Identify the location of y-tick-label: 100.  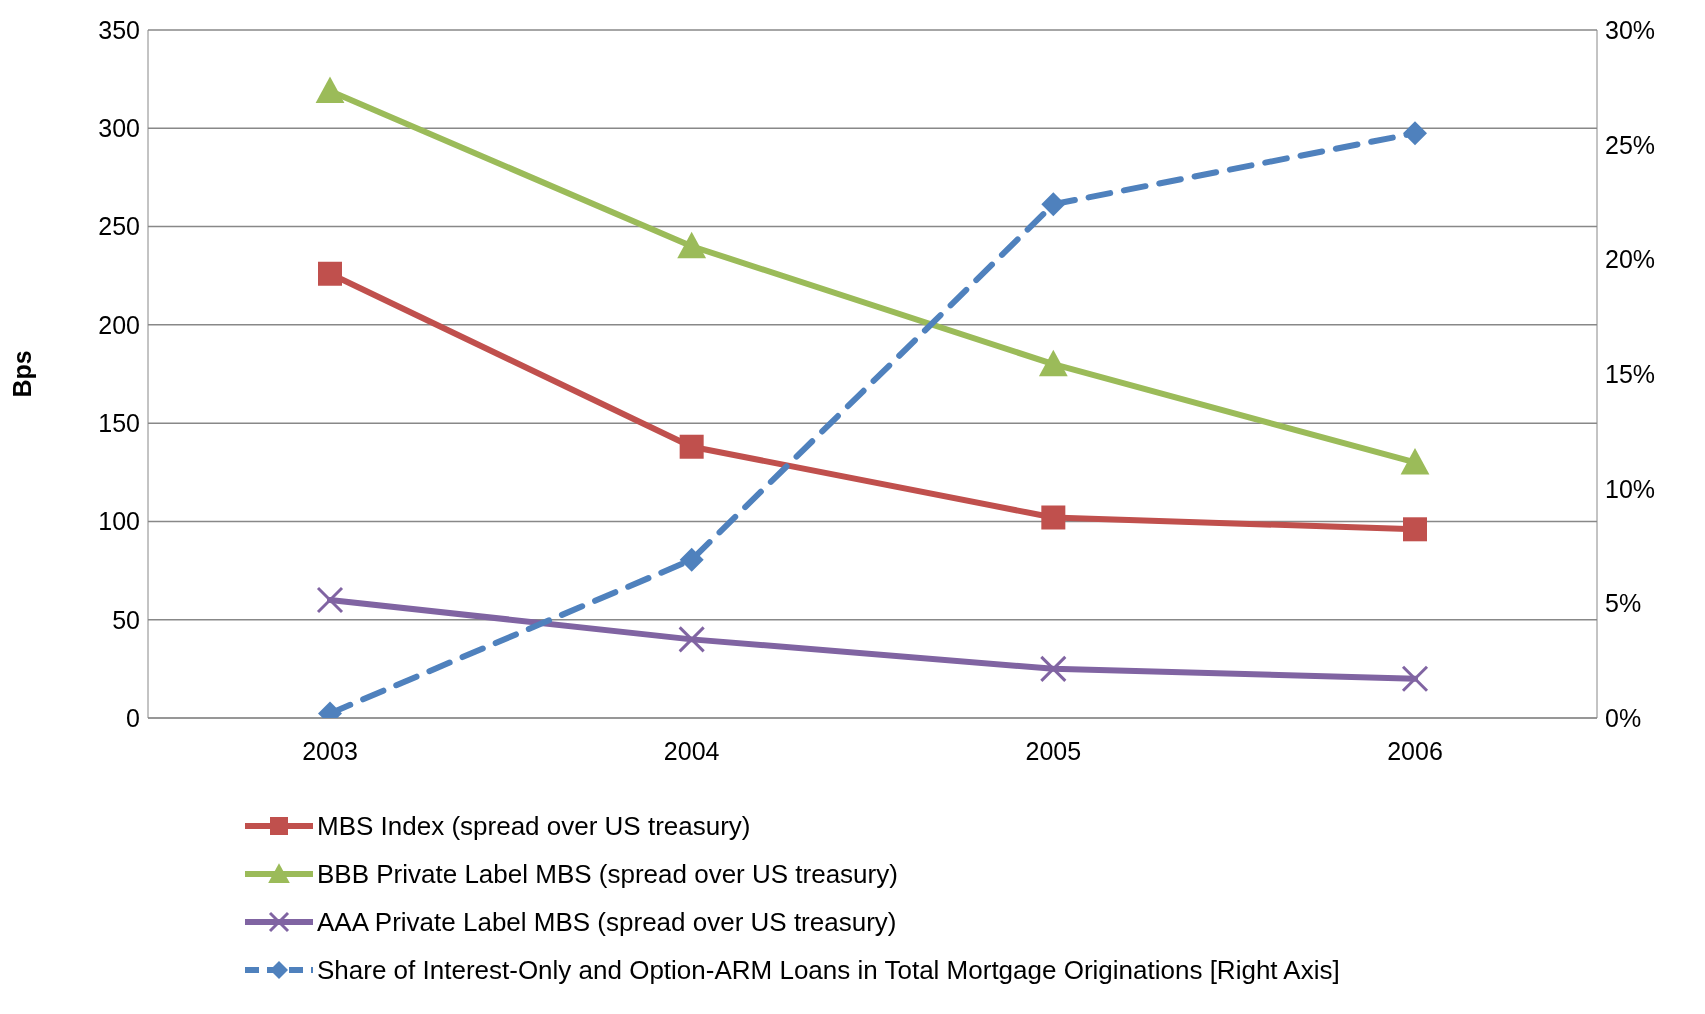
(119, 521).